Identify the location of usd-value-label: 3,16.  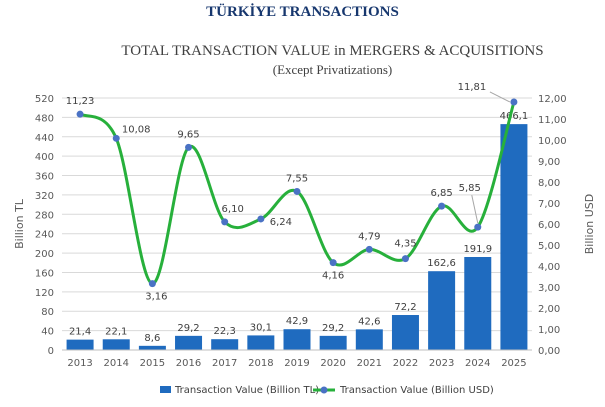
(156, 297).